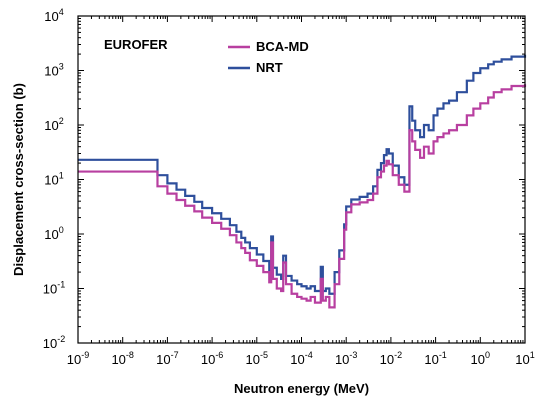  Describe the element at coordinates (53, 124) in the screenshot. I see `y-tick-label: 10²` at that location.